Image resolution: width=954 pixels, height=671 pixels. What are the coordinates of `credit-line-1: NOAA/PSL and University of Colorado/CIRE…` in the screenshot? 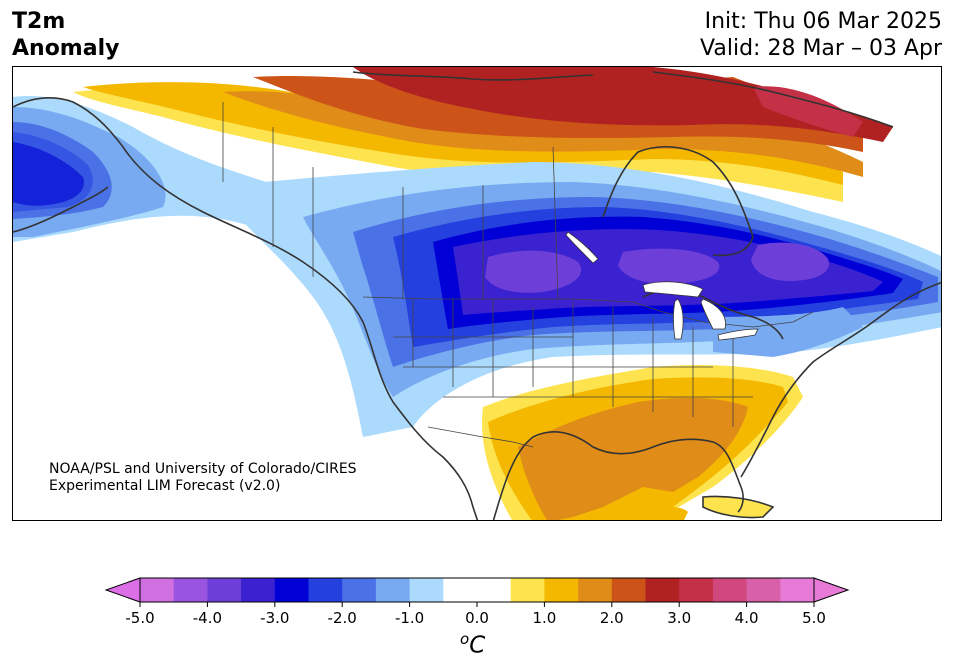 It's located at (203, 469).